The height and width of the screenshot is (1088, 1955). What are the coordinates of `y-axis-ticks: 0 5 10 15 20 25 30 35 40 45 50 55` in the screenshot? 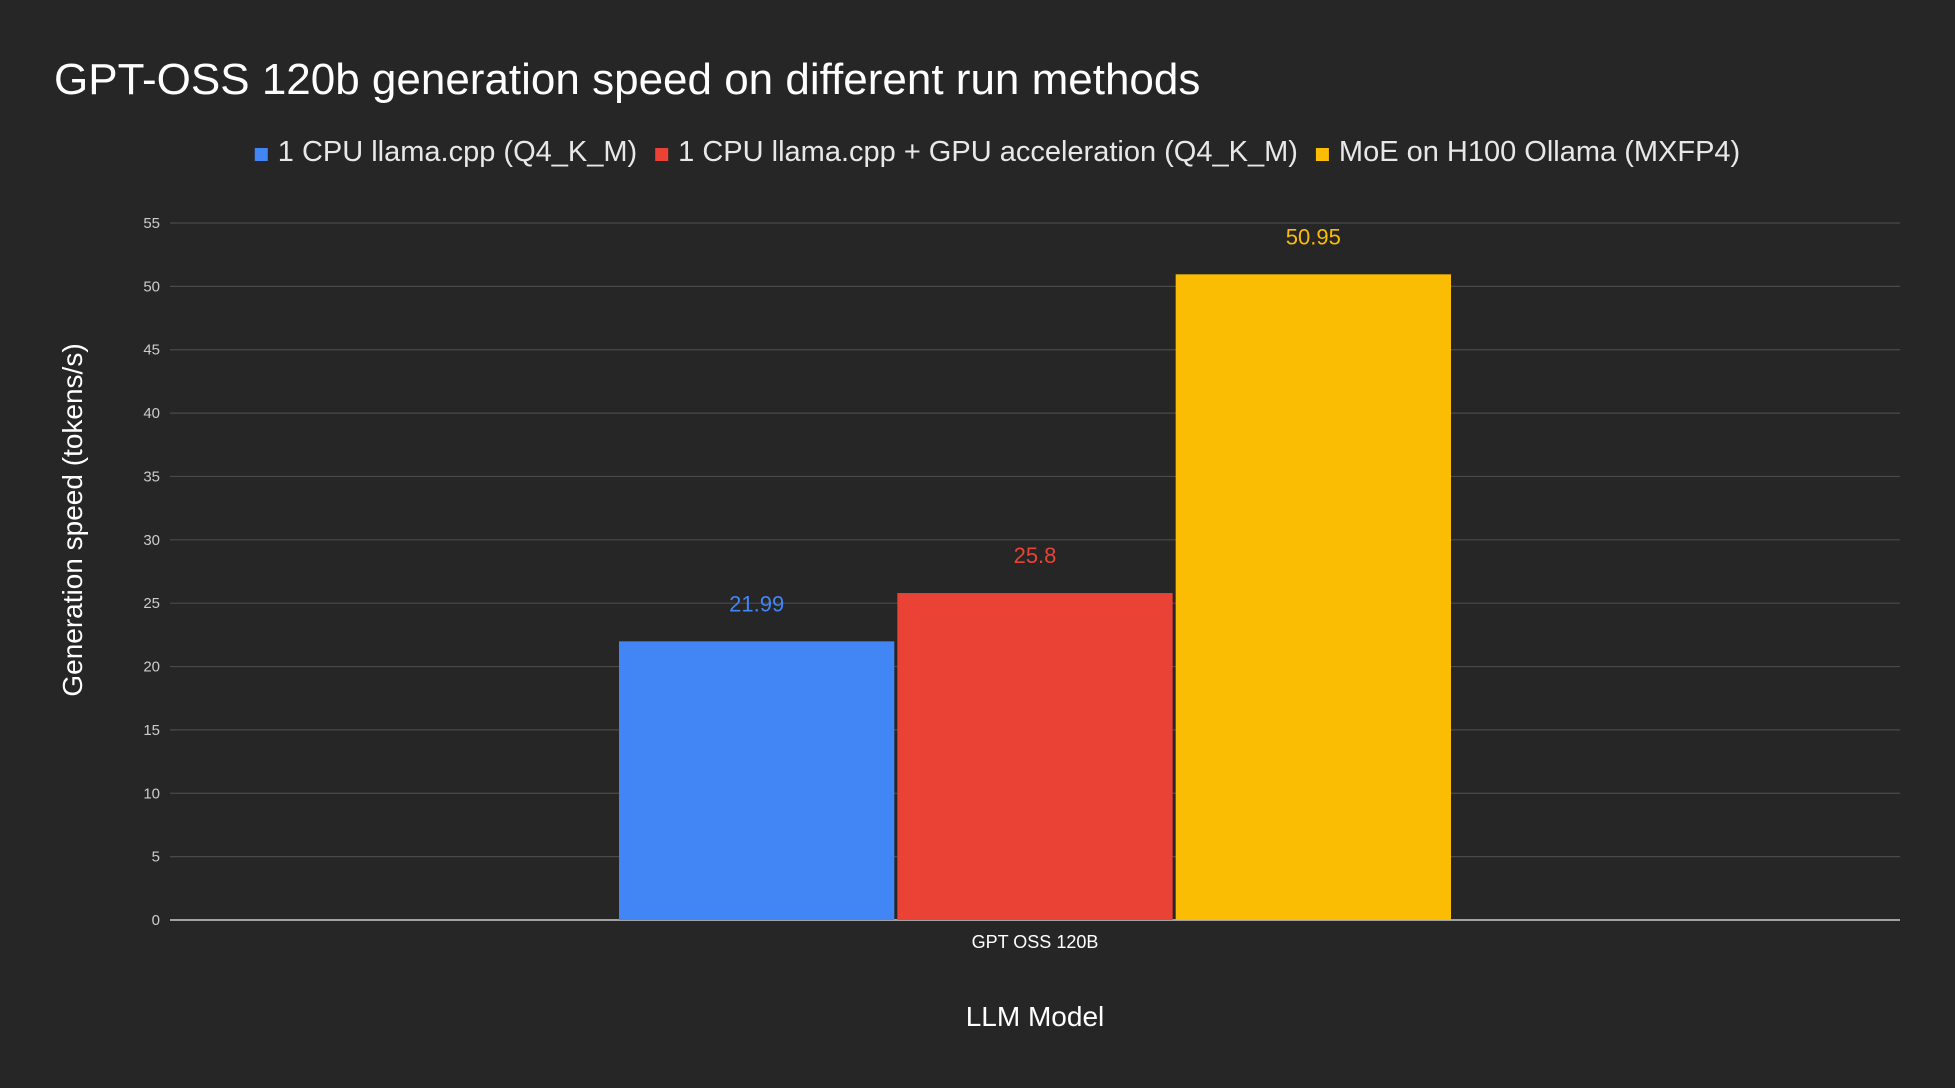 It's located at (151, 572).